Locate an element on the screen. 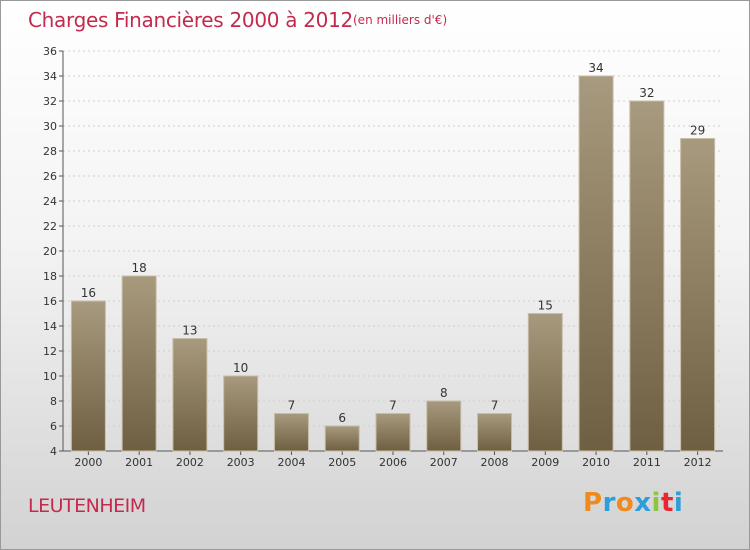 This screenshot has width=750, height=550. chart-subtitle: (en milliers d'€) is located at coordinates (400, 20).